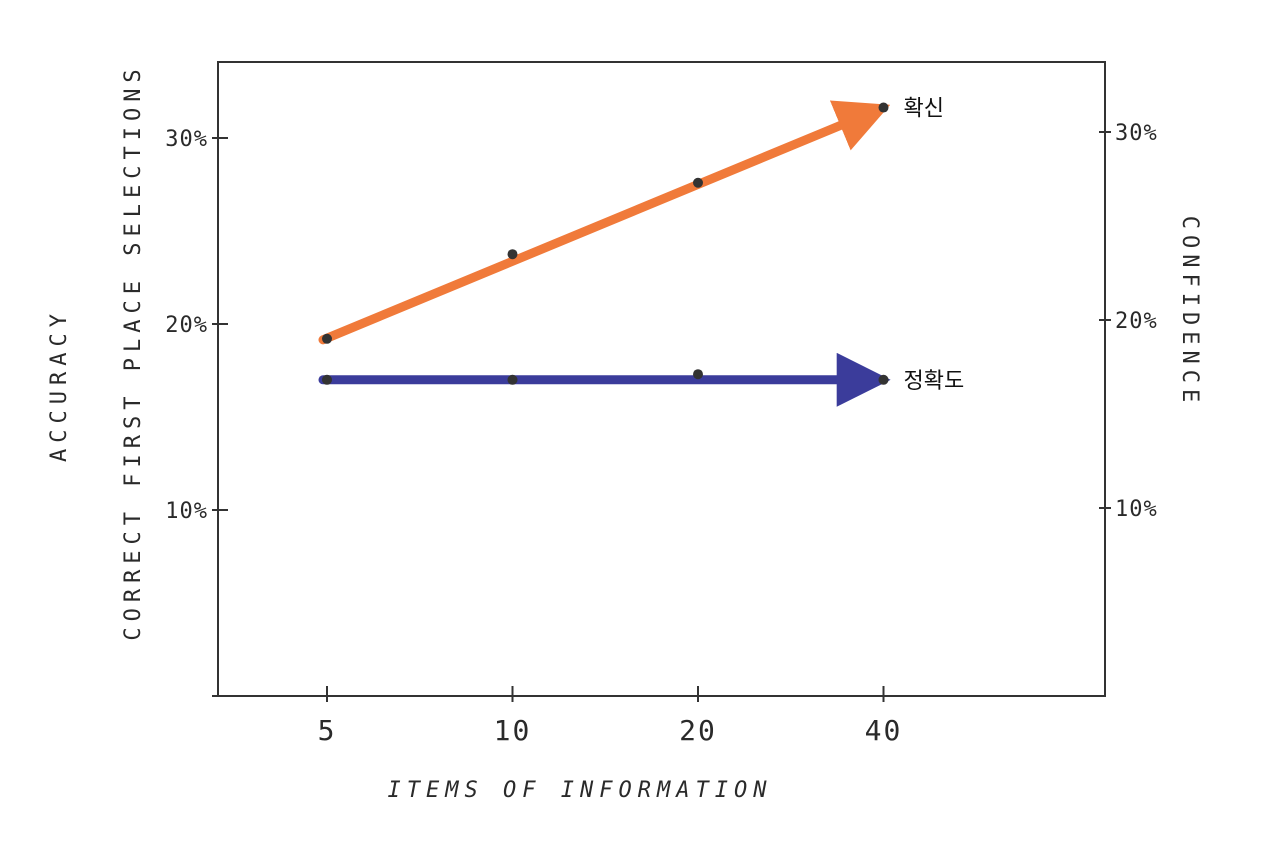 Image resolution: width=1280 pixels, height=867 pixels. I want to click on x-axis-title: ITEMS OF INFORMATION, so click(580, 790).